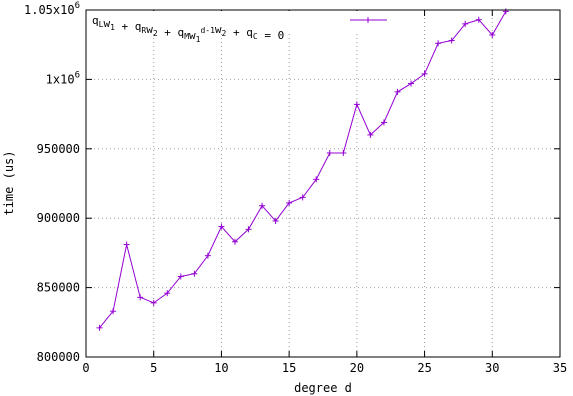 Image resolution: width=573 pixels, height=396 pixels. Describe the element at coordinates (221, 368) in the screenshot. I see `x-tick-label: 10` at that location.